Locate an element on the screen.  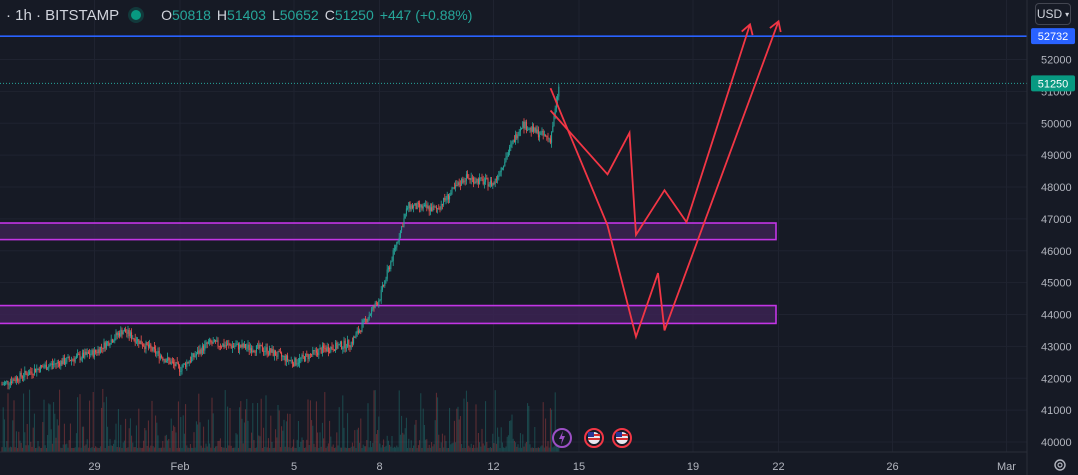
projection-arrowhead is located at coordinates (775, 26).